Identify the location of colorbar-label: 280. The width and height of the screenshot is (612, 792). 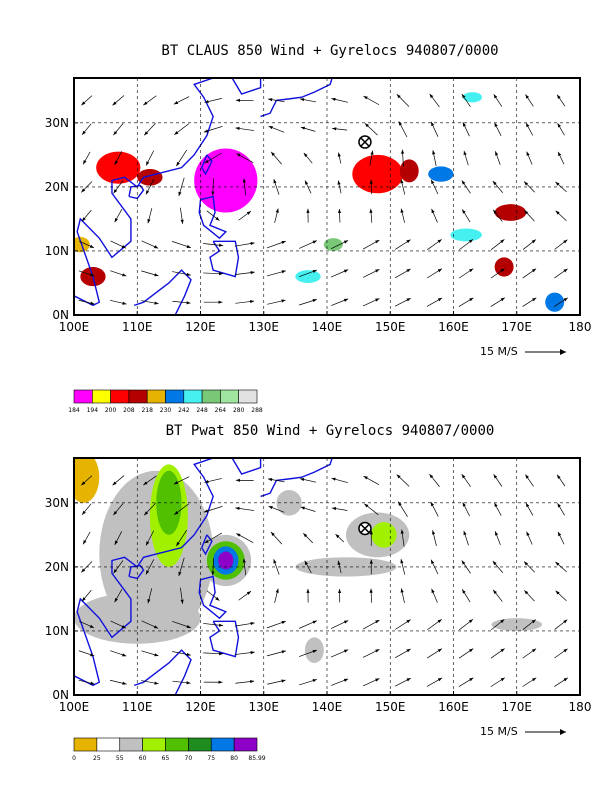
(239, 410).